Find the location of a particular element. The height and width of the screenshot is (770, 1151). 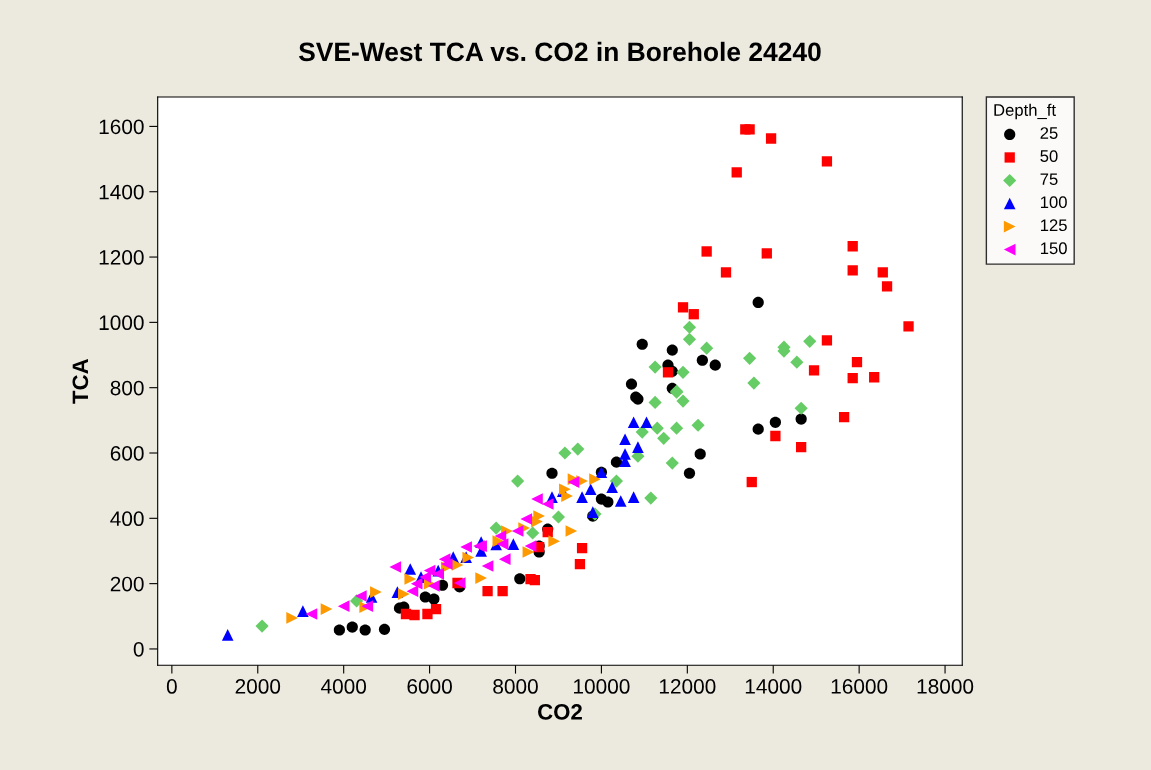

legend-label: 150 is located at coordinates (1053, 248).